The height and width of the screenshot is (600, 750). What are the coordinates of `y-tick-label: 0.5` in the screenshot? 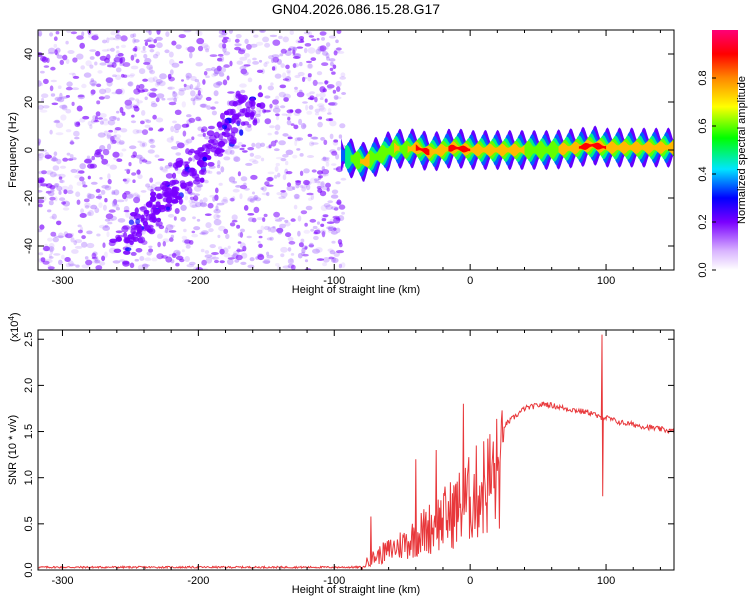 It's located at (29, 523).